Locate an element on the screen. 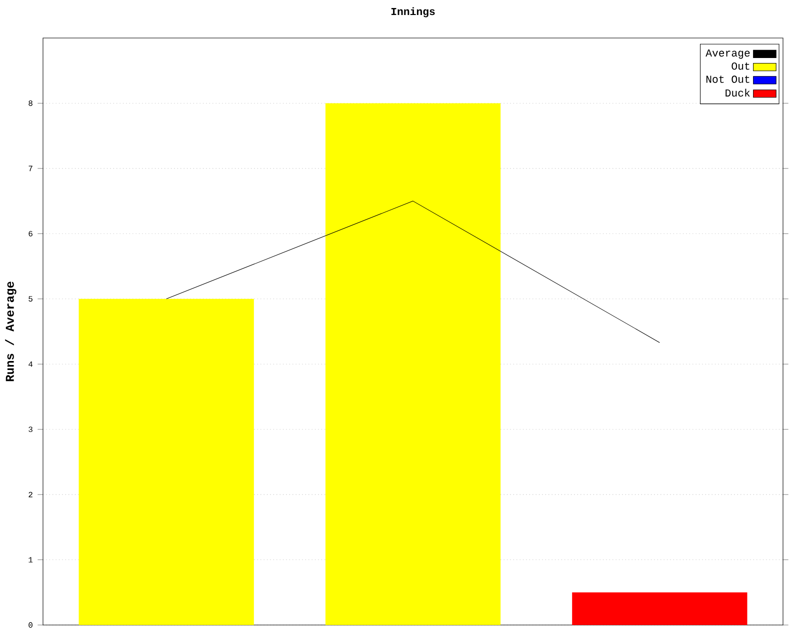 Image resolution: width=800 pixels, height=640 pixels. y-tick-label: 0 is located at coordinates (30, 625).